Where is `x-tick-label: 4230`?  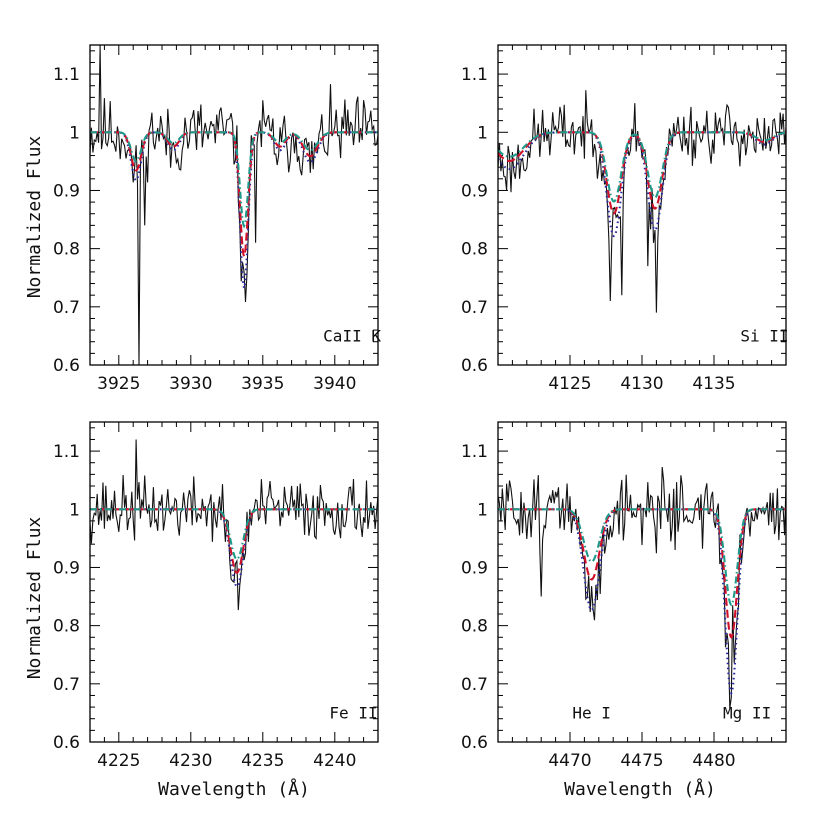
x-tick-label: 4230 is located at coordinates (190, 761).